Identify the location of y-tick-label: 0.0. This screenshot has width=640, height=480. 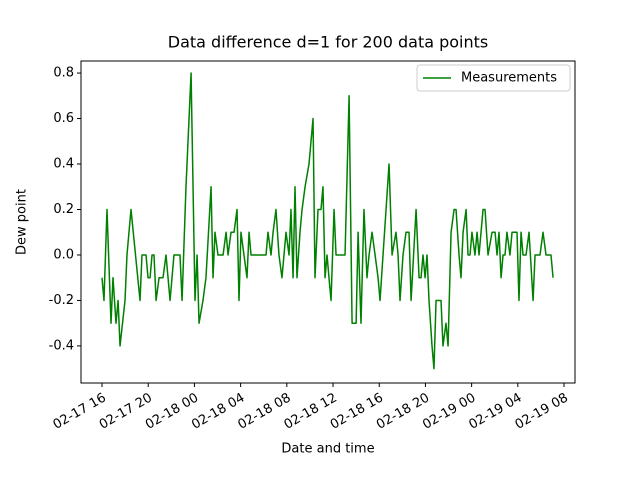
(63, 254).